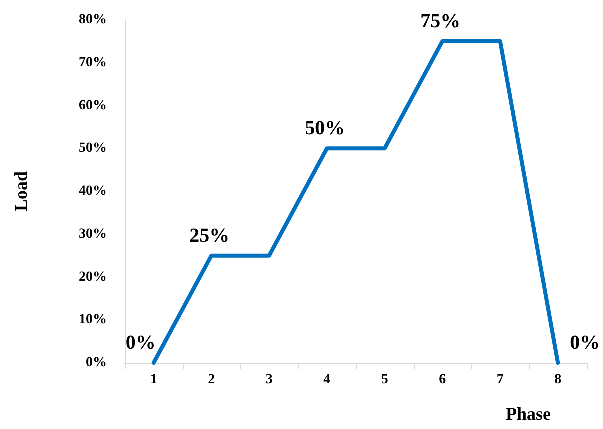 Image resolution: width=603 pixels, height=429 pixels. I want to click on y-tick-label: 60%, so click(93, 106).